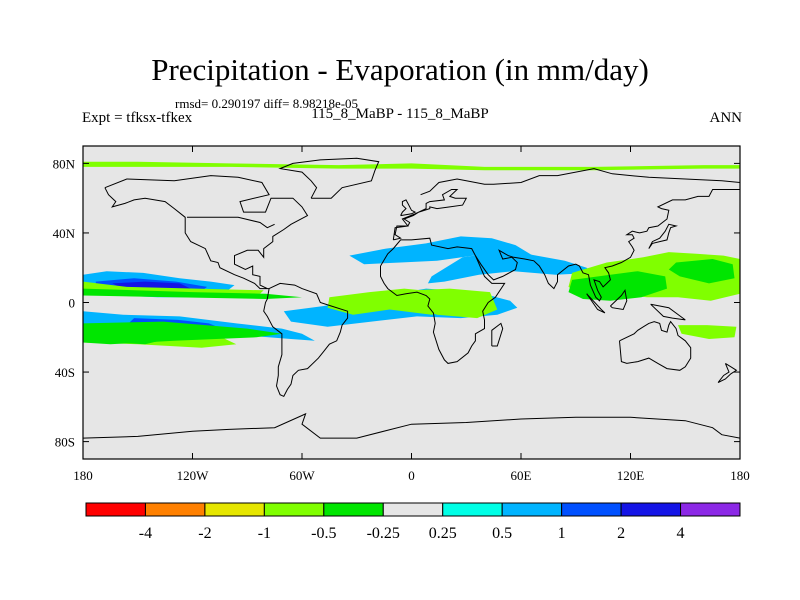  What do you see at coordinates (621, 533) in the screenshot?
I see `colorbar-label: 2` at bounding box center [621, 533].